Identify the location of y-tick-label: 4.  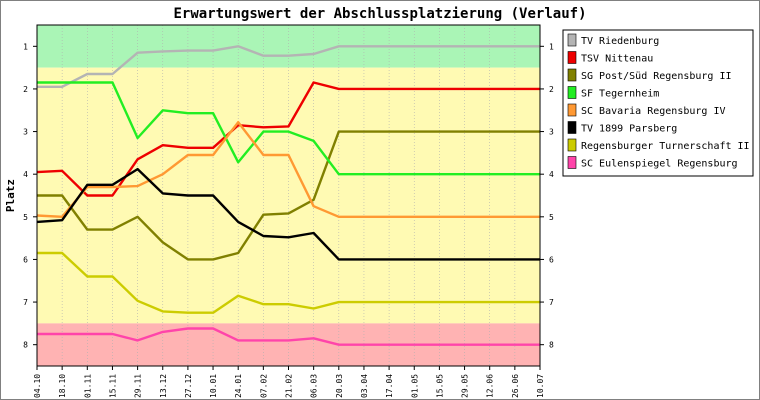
(25, 174).